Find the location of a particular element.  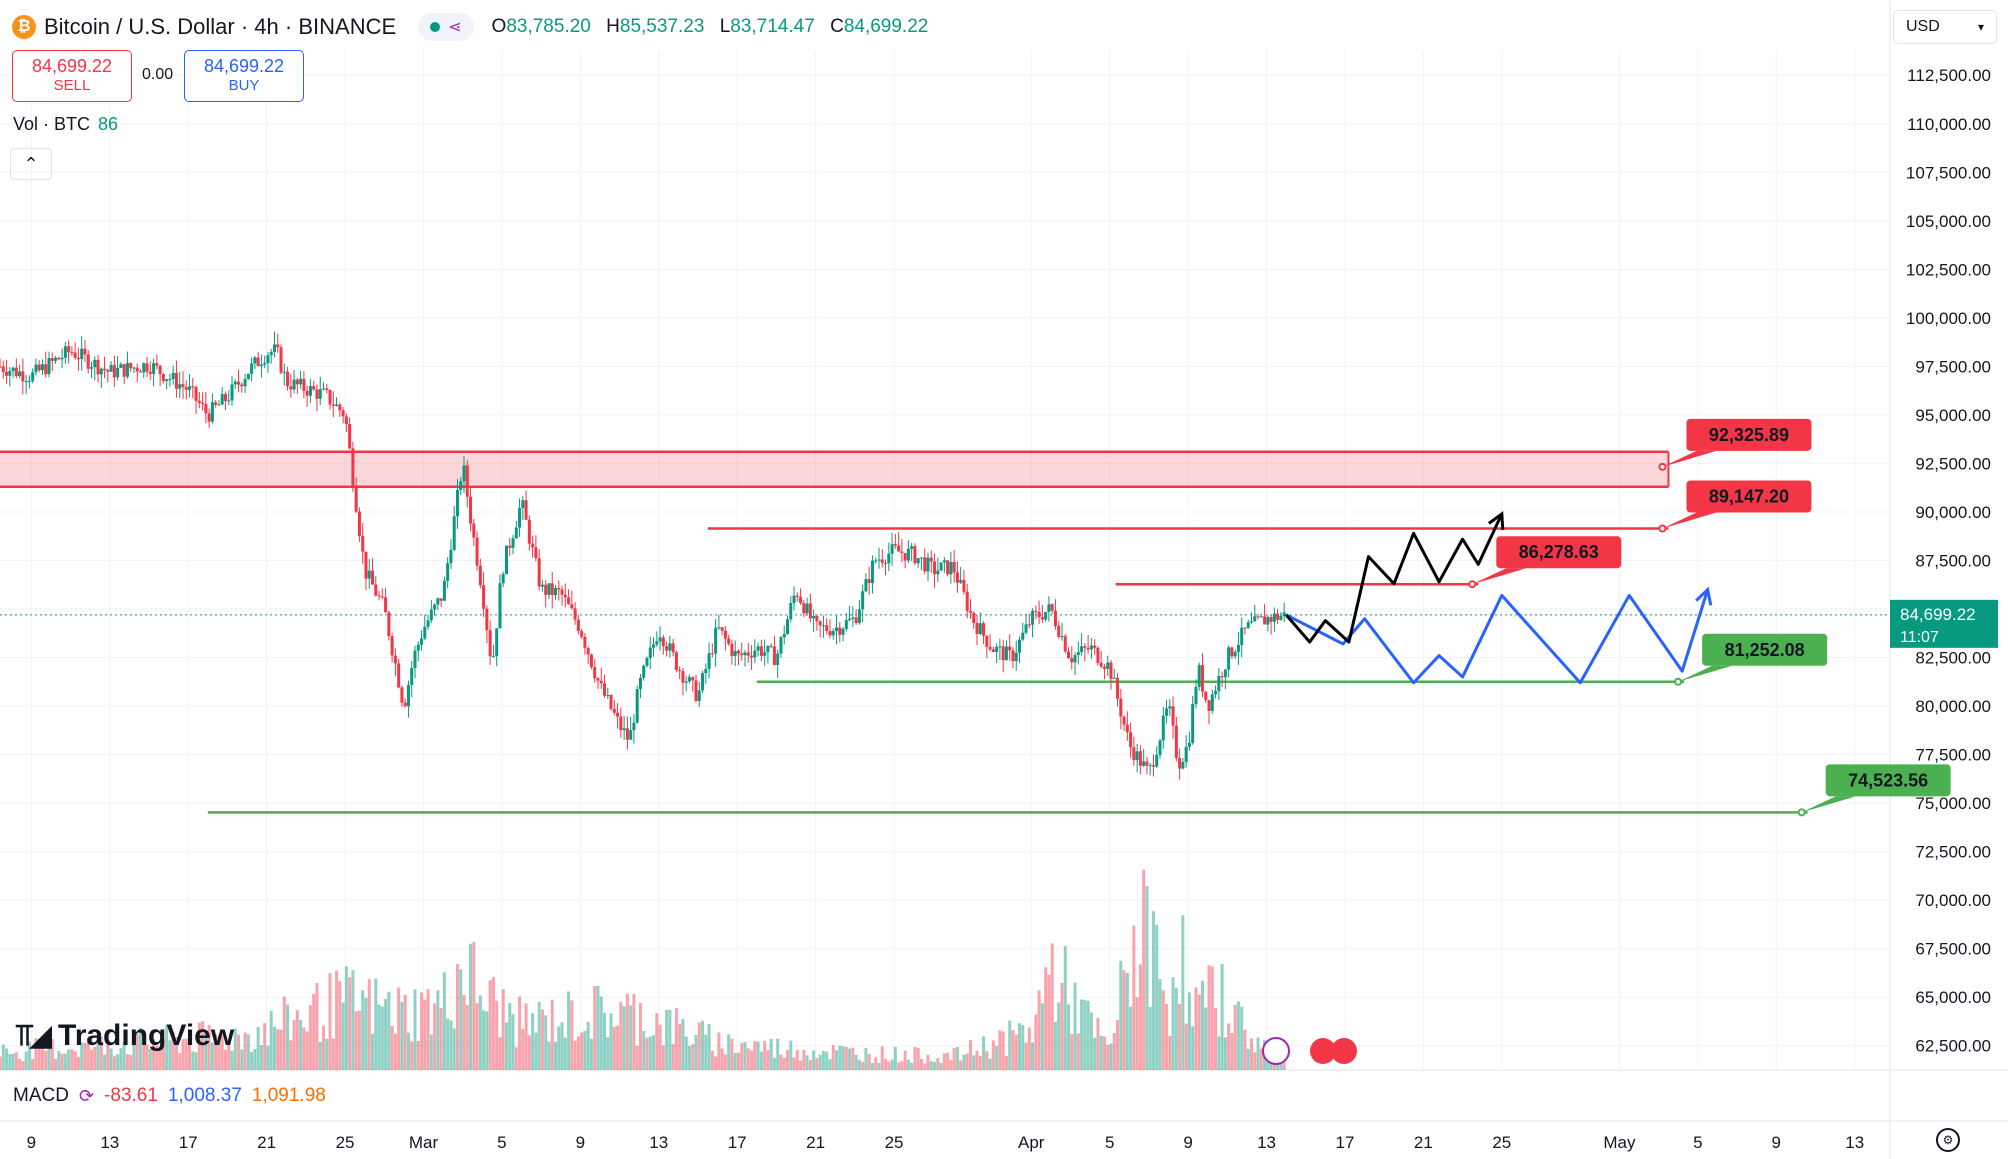

chart-settings-gear-icon: ⚙ is located at coordinates (1948, 1140).